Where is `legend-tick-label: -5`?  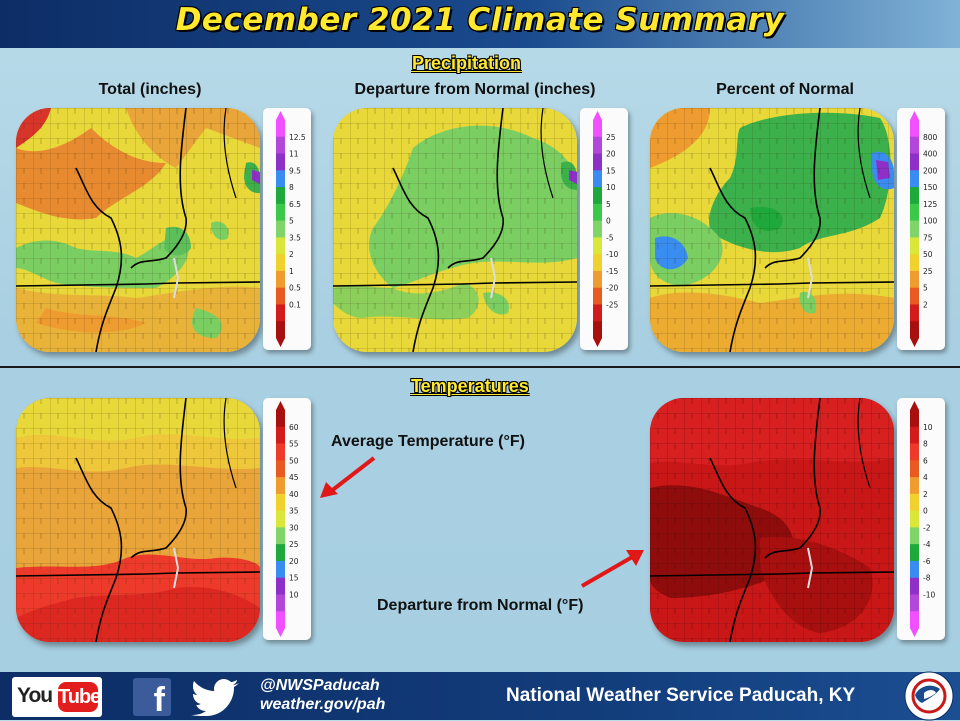 legend-tick-label: -5 is located at coordinates (610, 237).